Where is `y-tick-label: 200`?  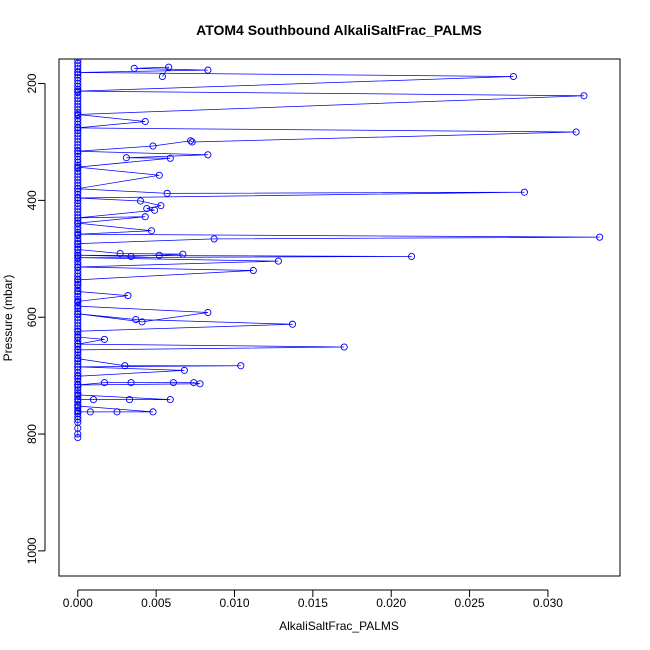 y-tick-label: 200 is located at coordinates (32, 83).